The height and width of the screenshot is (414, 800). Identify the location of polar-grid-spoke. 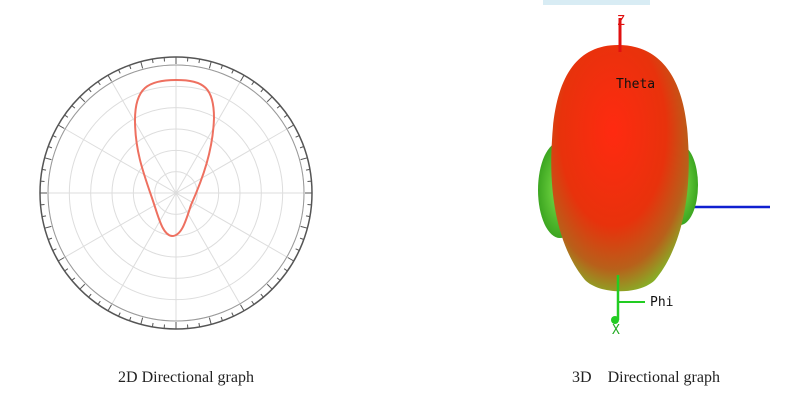
(176, 193).